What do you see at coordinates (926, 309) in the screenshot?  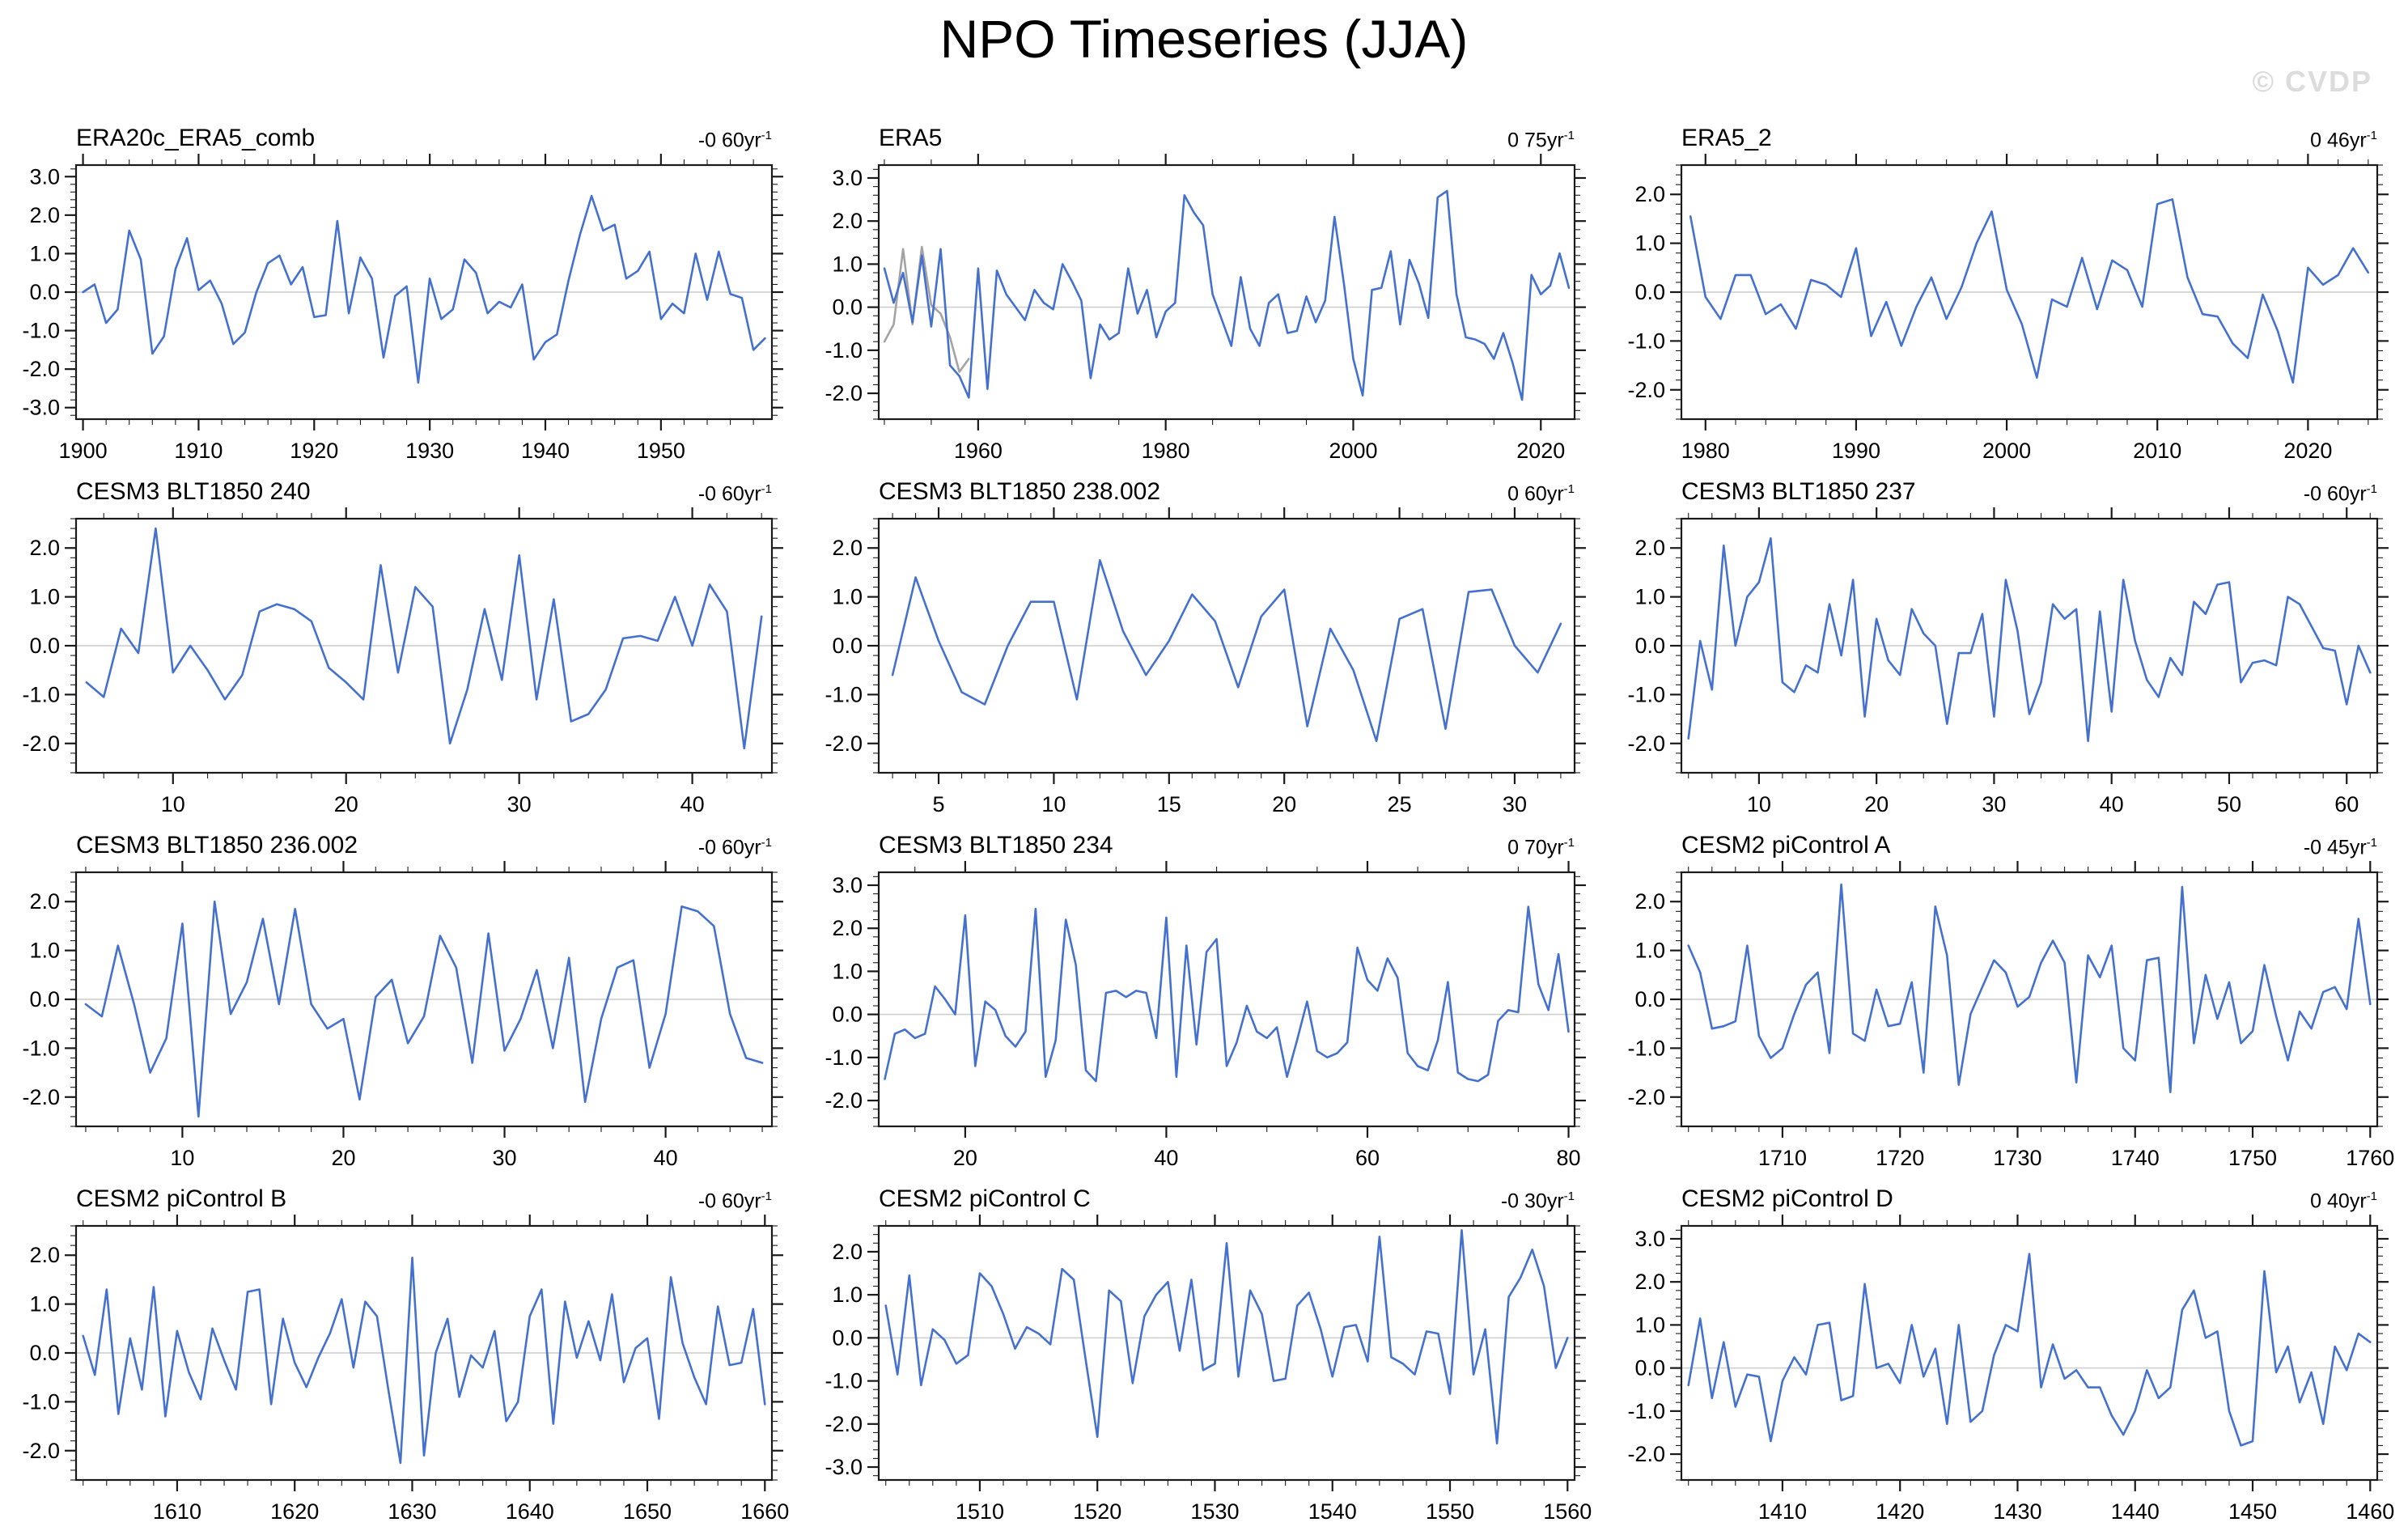 I see `timeseries-line-secondary` at bounding box center [926, 309].